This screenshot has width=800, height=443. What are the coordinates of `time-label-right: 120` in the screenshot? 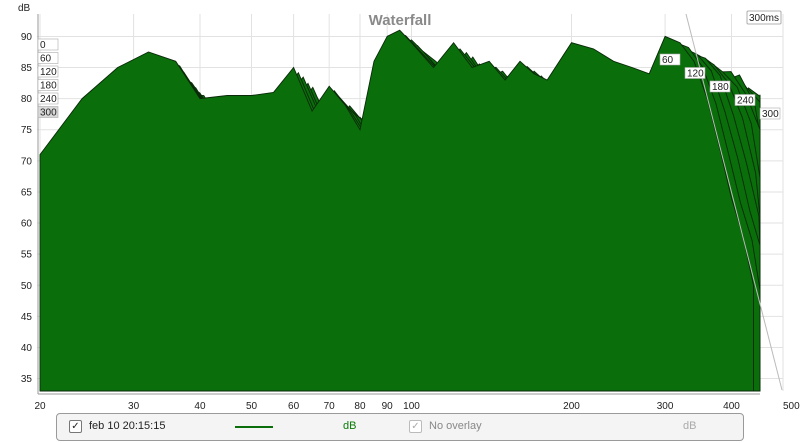 It's located at (695, 73).